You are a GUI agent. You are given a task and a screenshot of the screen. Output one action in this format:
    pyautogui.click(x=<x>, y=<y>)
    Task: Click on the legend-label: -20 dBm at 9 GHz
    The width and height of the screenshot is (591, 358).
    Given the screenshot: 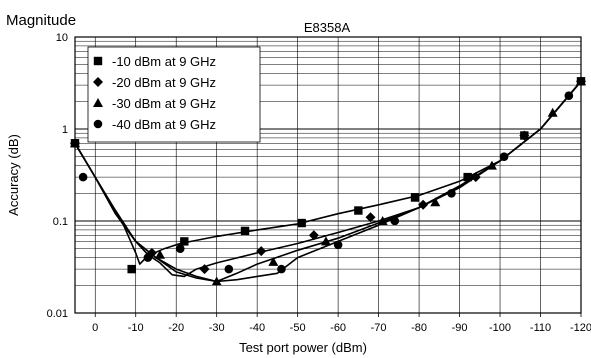 What is the action you would take?
    pyautogui.click(x=164, y=82)
    